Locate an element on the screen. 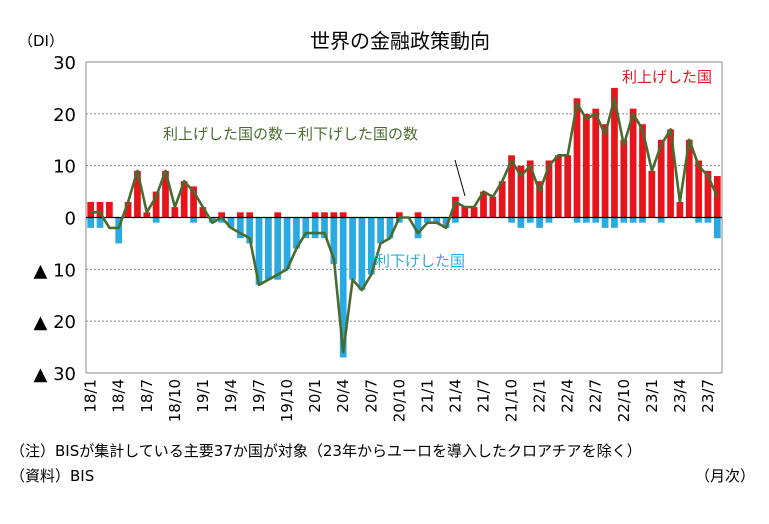 Image resolution: width=769 pixels, height=524 pixels. x-tick-label: 19/1 is located at coordinates (203, 396).